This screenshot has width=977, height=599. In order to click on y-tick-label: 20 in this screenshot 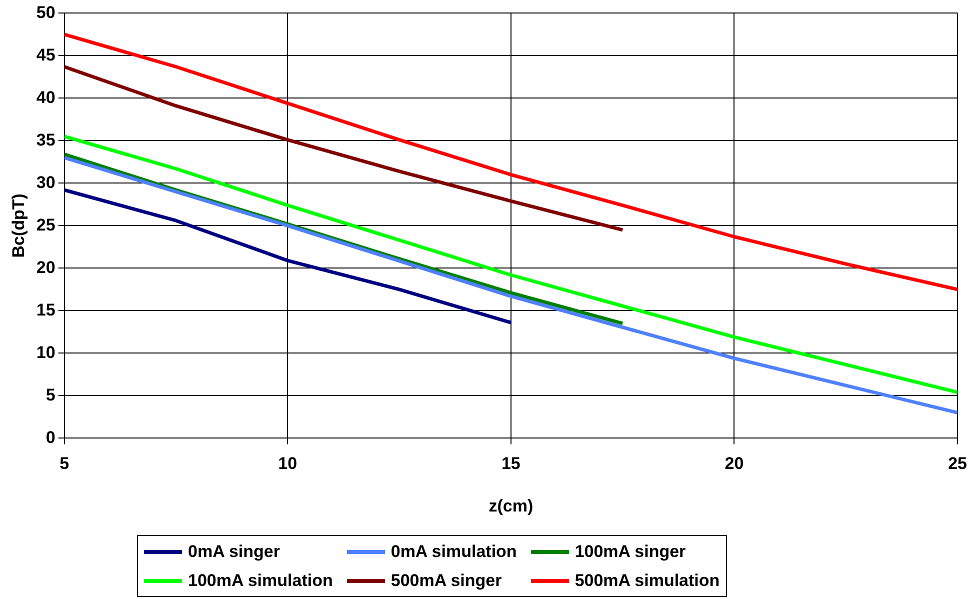, I will do `click(46, 267)`.